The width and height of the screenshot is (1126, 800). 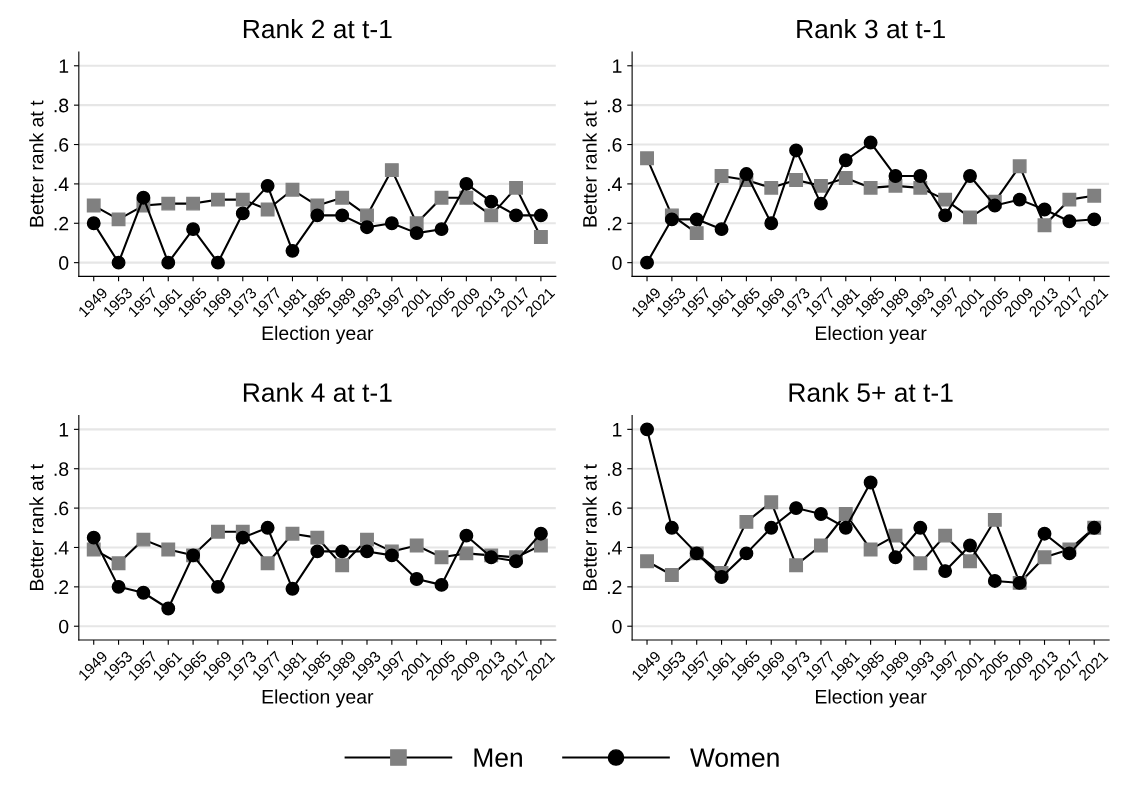 What do you see at coordinates (317, 28) in the screenshot?
I see `chart-title: Rank 2 at t-1` at bounding box center [317, 28].